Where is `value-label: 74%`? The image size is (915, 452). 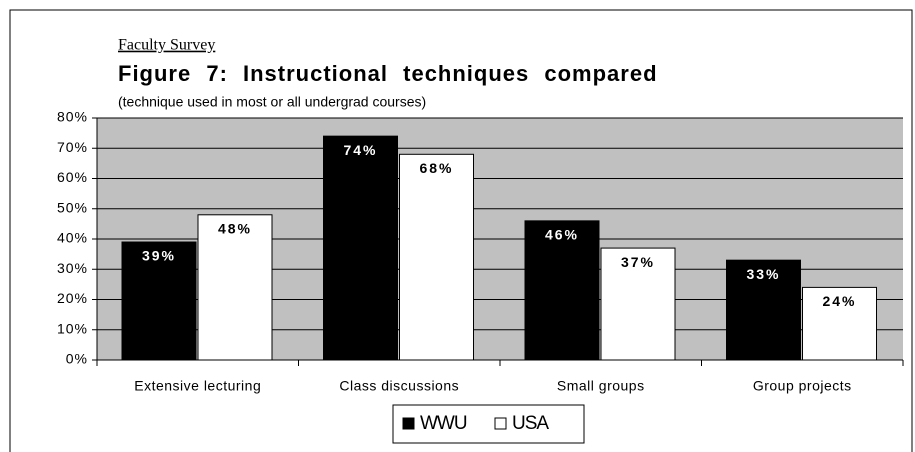 value-label: 74% is located at coordinates (360, 150).